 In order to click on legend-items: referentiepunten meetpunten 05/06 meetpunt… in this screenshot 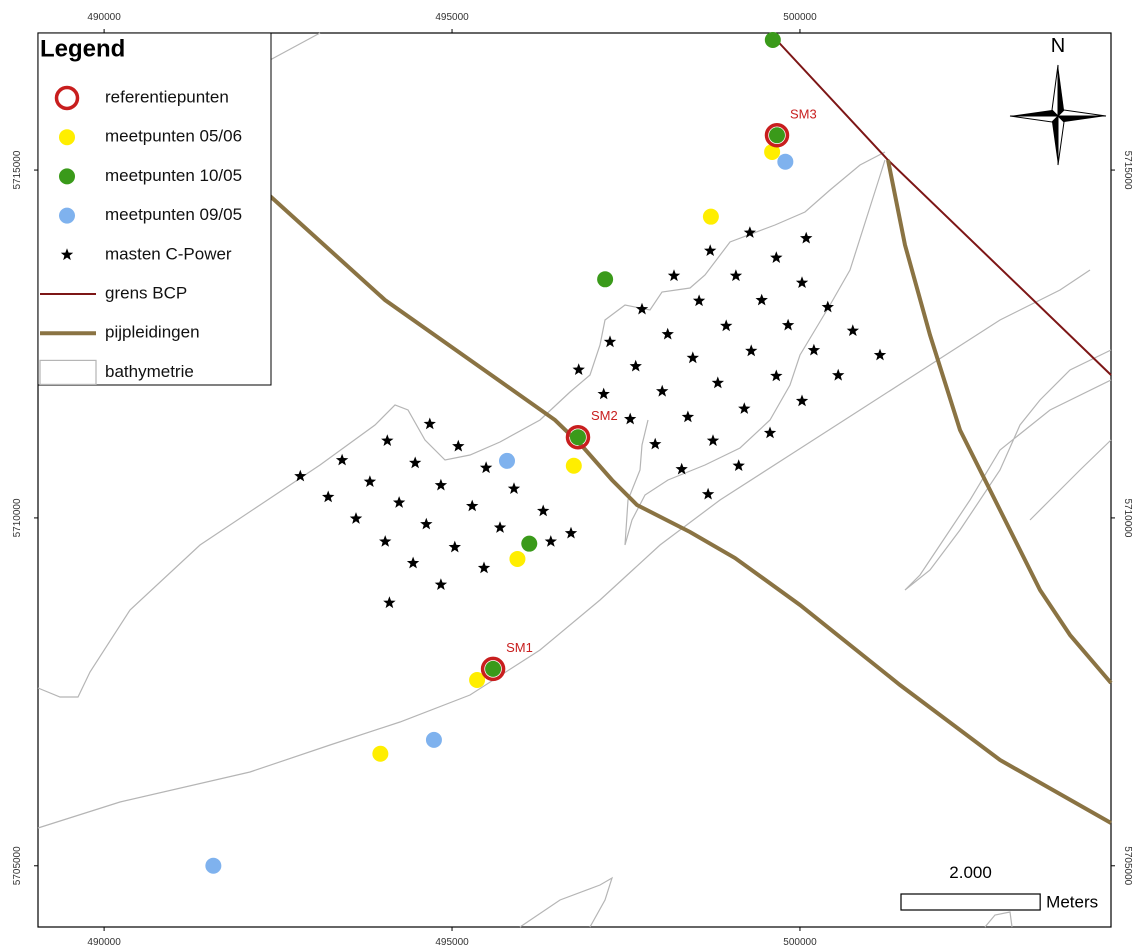, I will do `click(140, 235)`.